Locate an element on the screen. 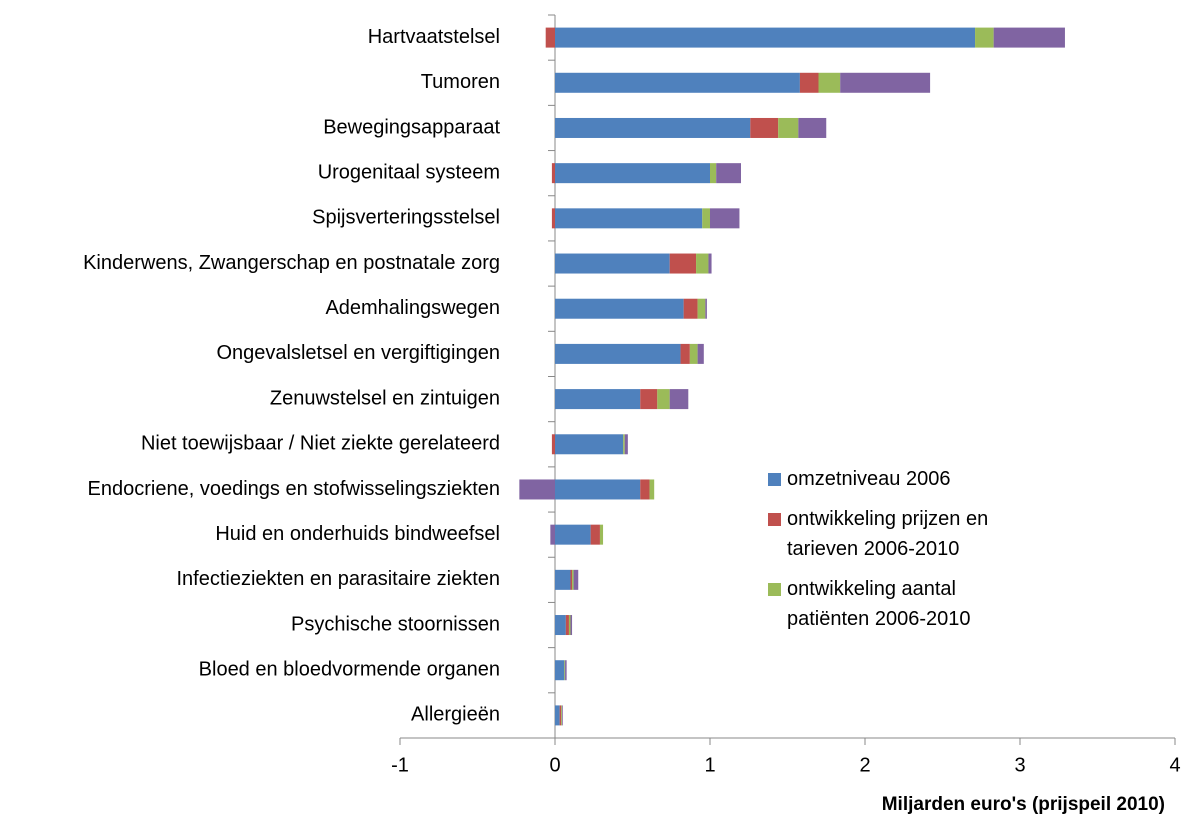 Image resolution: width=1185 pixels, height=818 pixels. y-tick-label: Bewegingsapparaat is located at coordinates (411, 127).